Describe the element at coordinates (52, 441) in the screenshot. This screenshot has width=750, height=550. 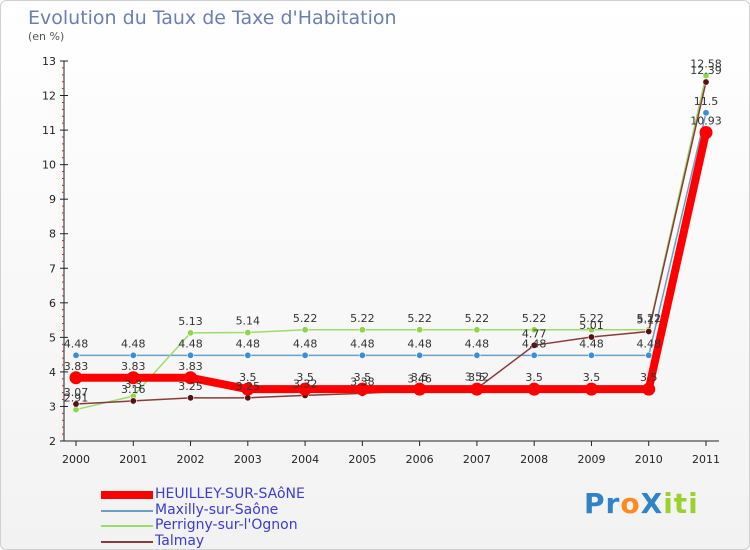
I see `y-tick-label: 2` at that location.